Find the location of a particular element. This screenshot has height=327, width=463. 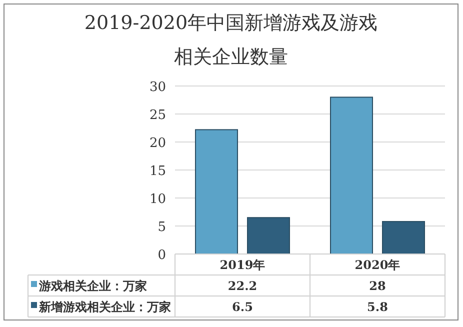

data-label: 5.8 is located at coordinates (377, 307).